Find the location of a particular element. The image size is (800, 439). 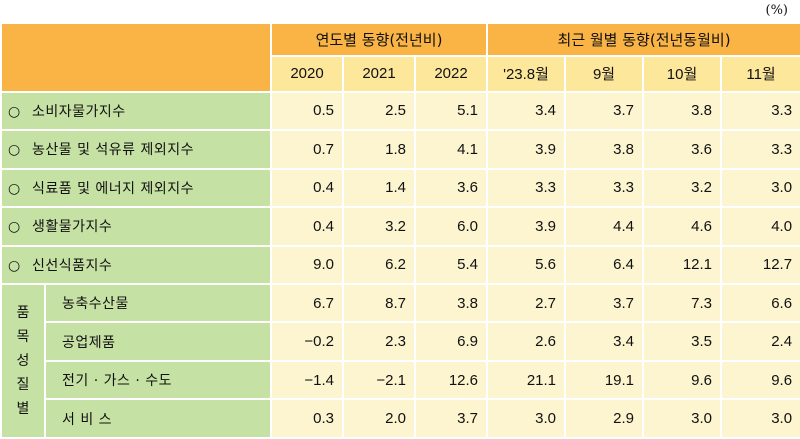

cell-value: 19.1 is located at coordinates (604, 380).